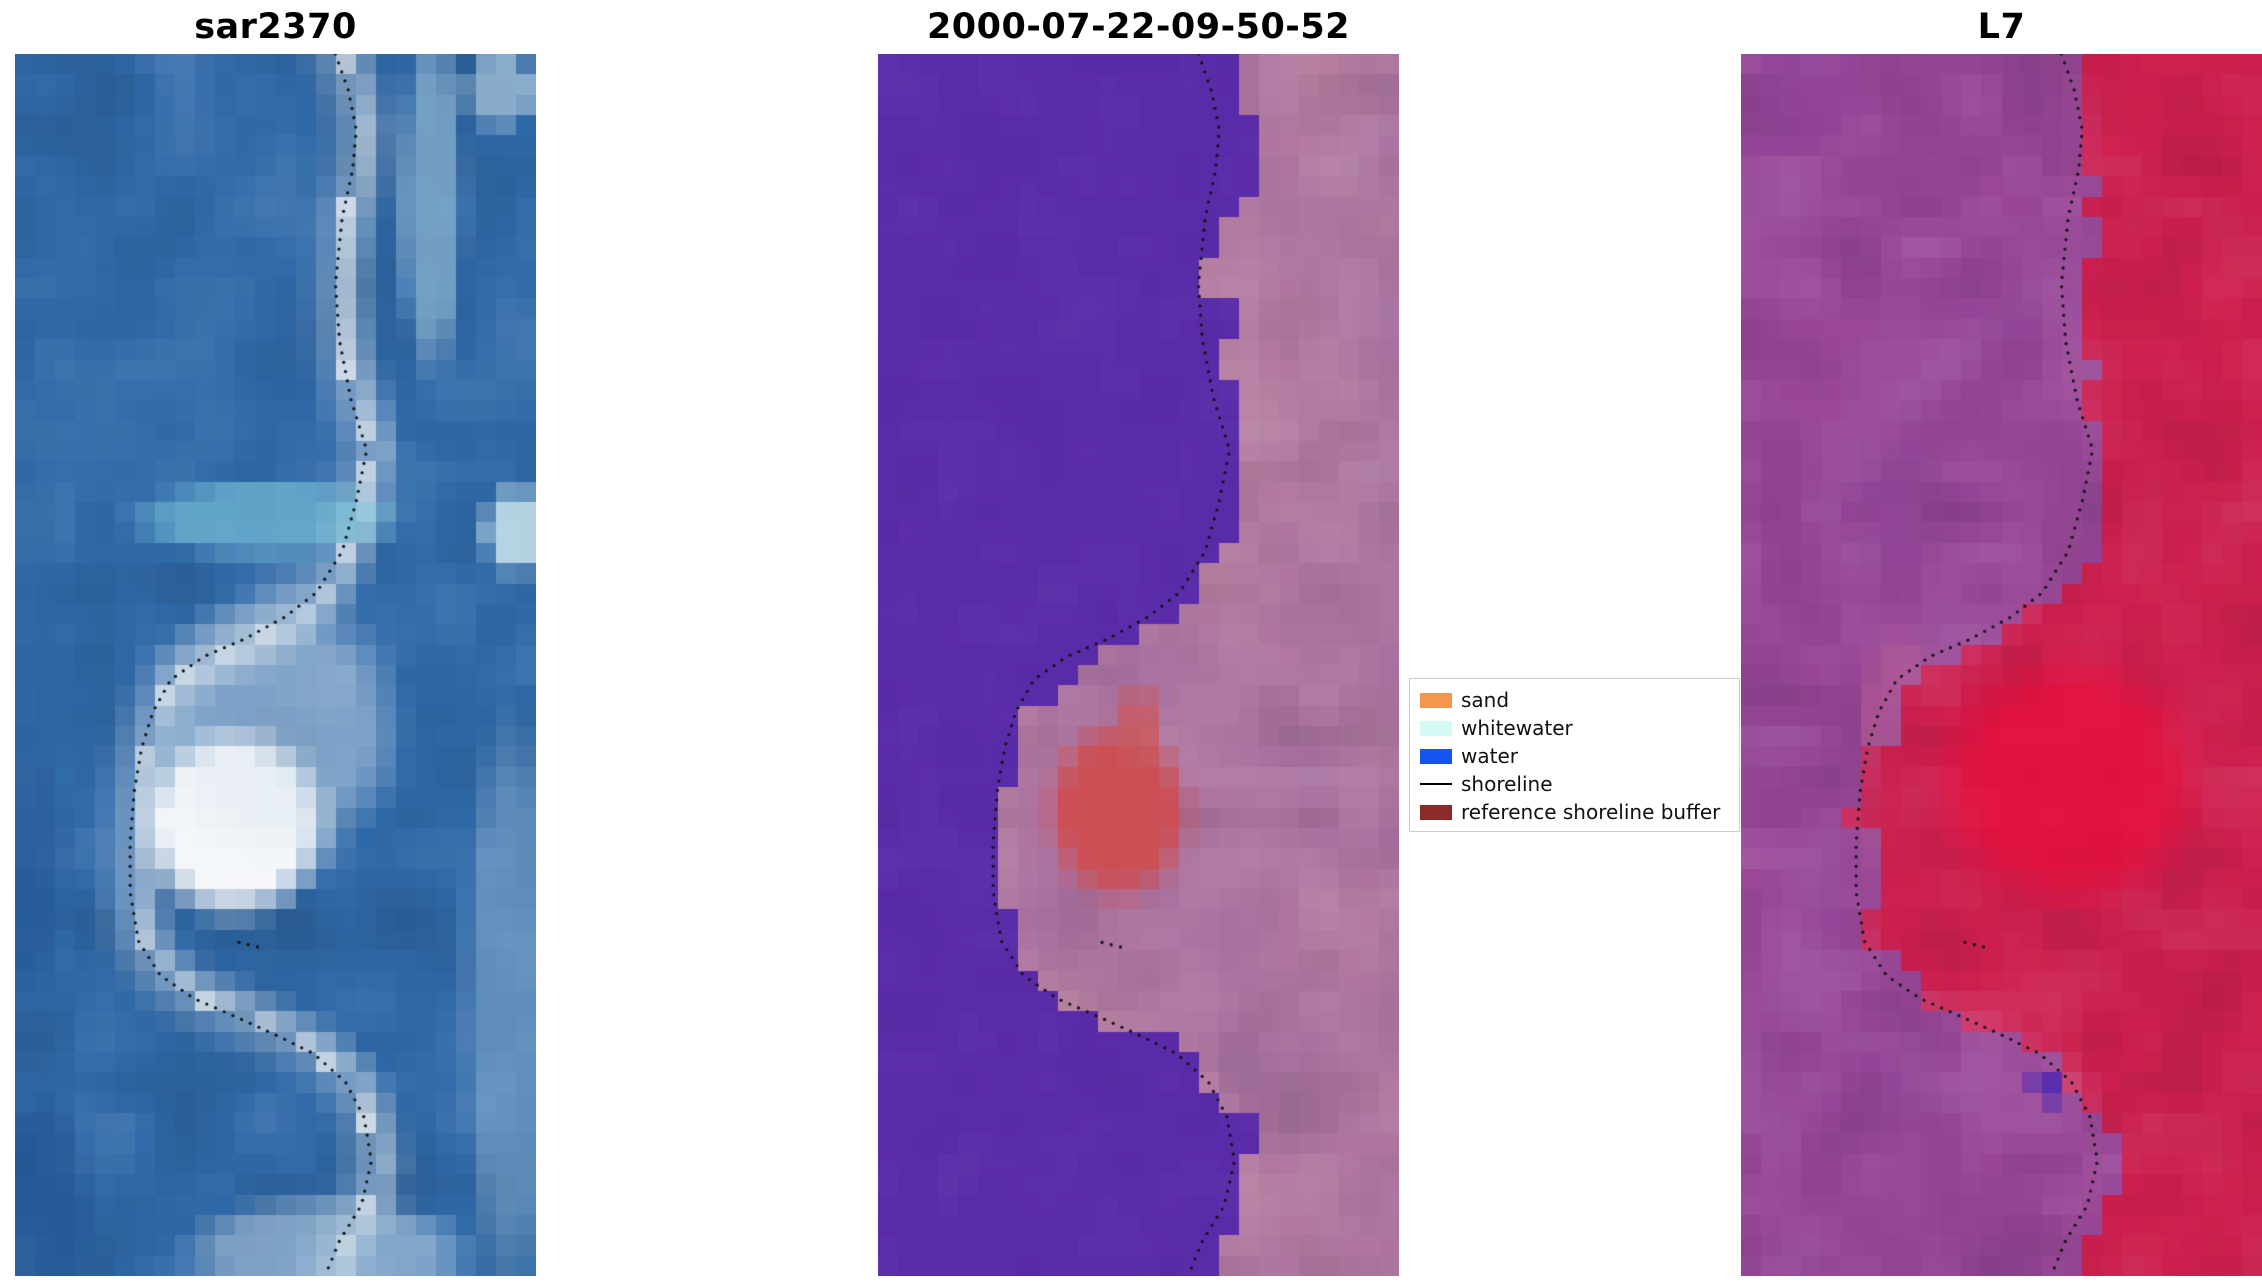 The image size is (2262, 1283). I want to click on legend-item-reference-buffer: reference shoreline buffer, so click(1574, 812).